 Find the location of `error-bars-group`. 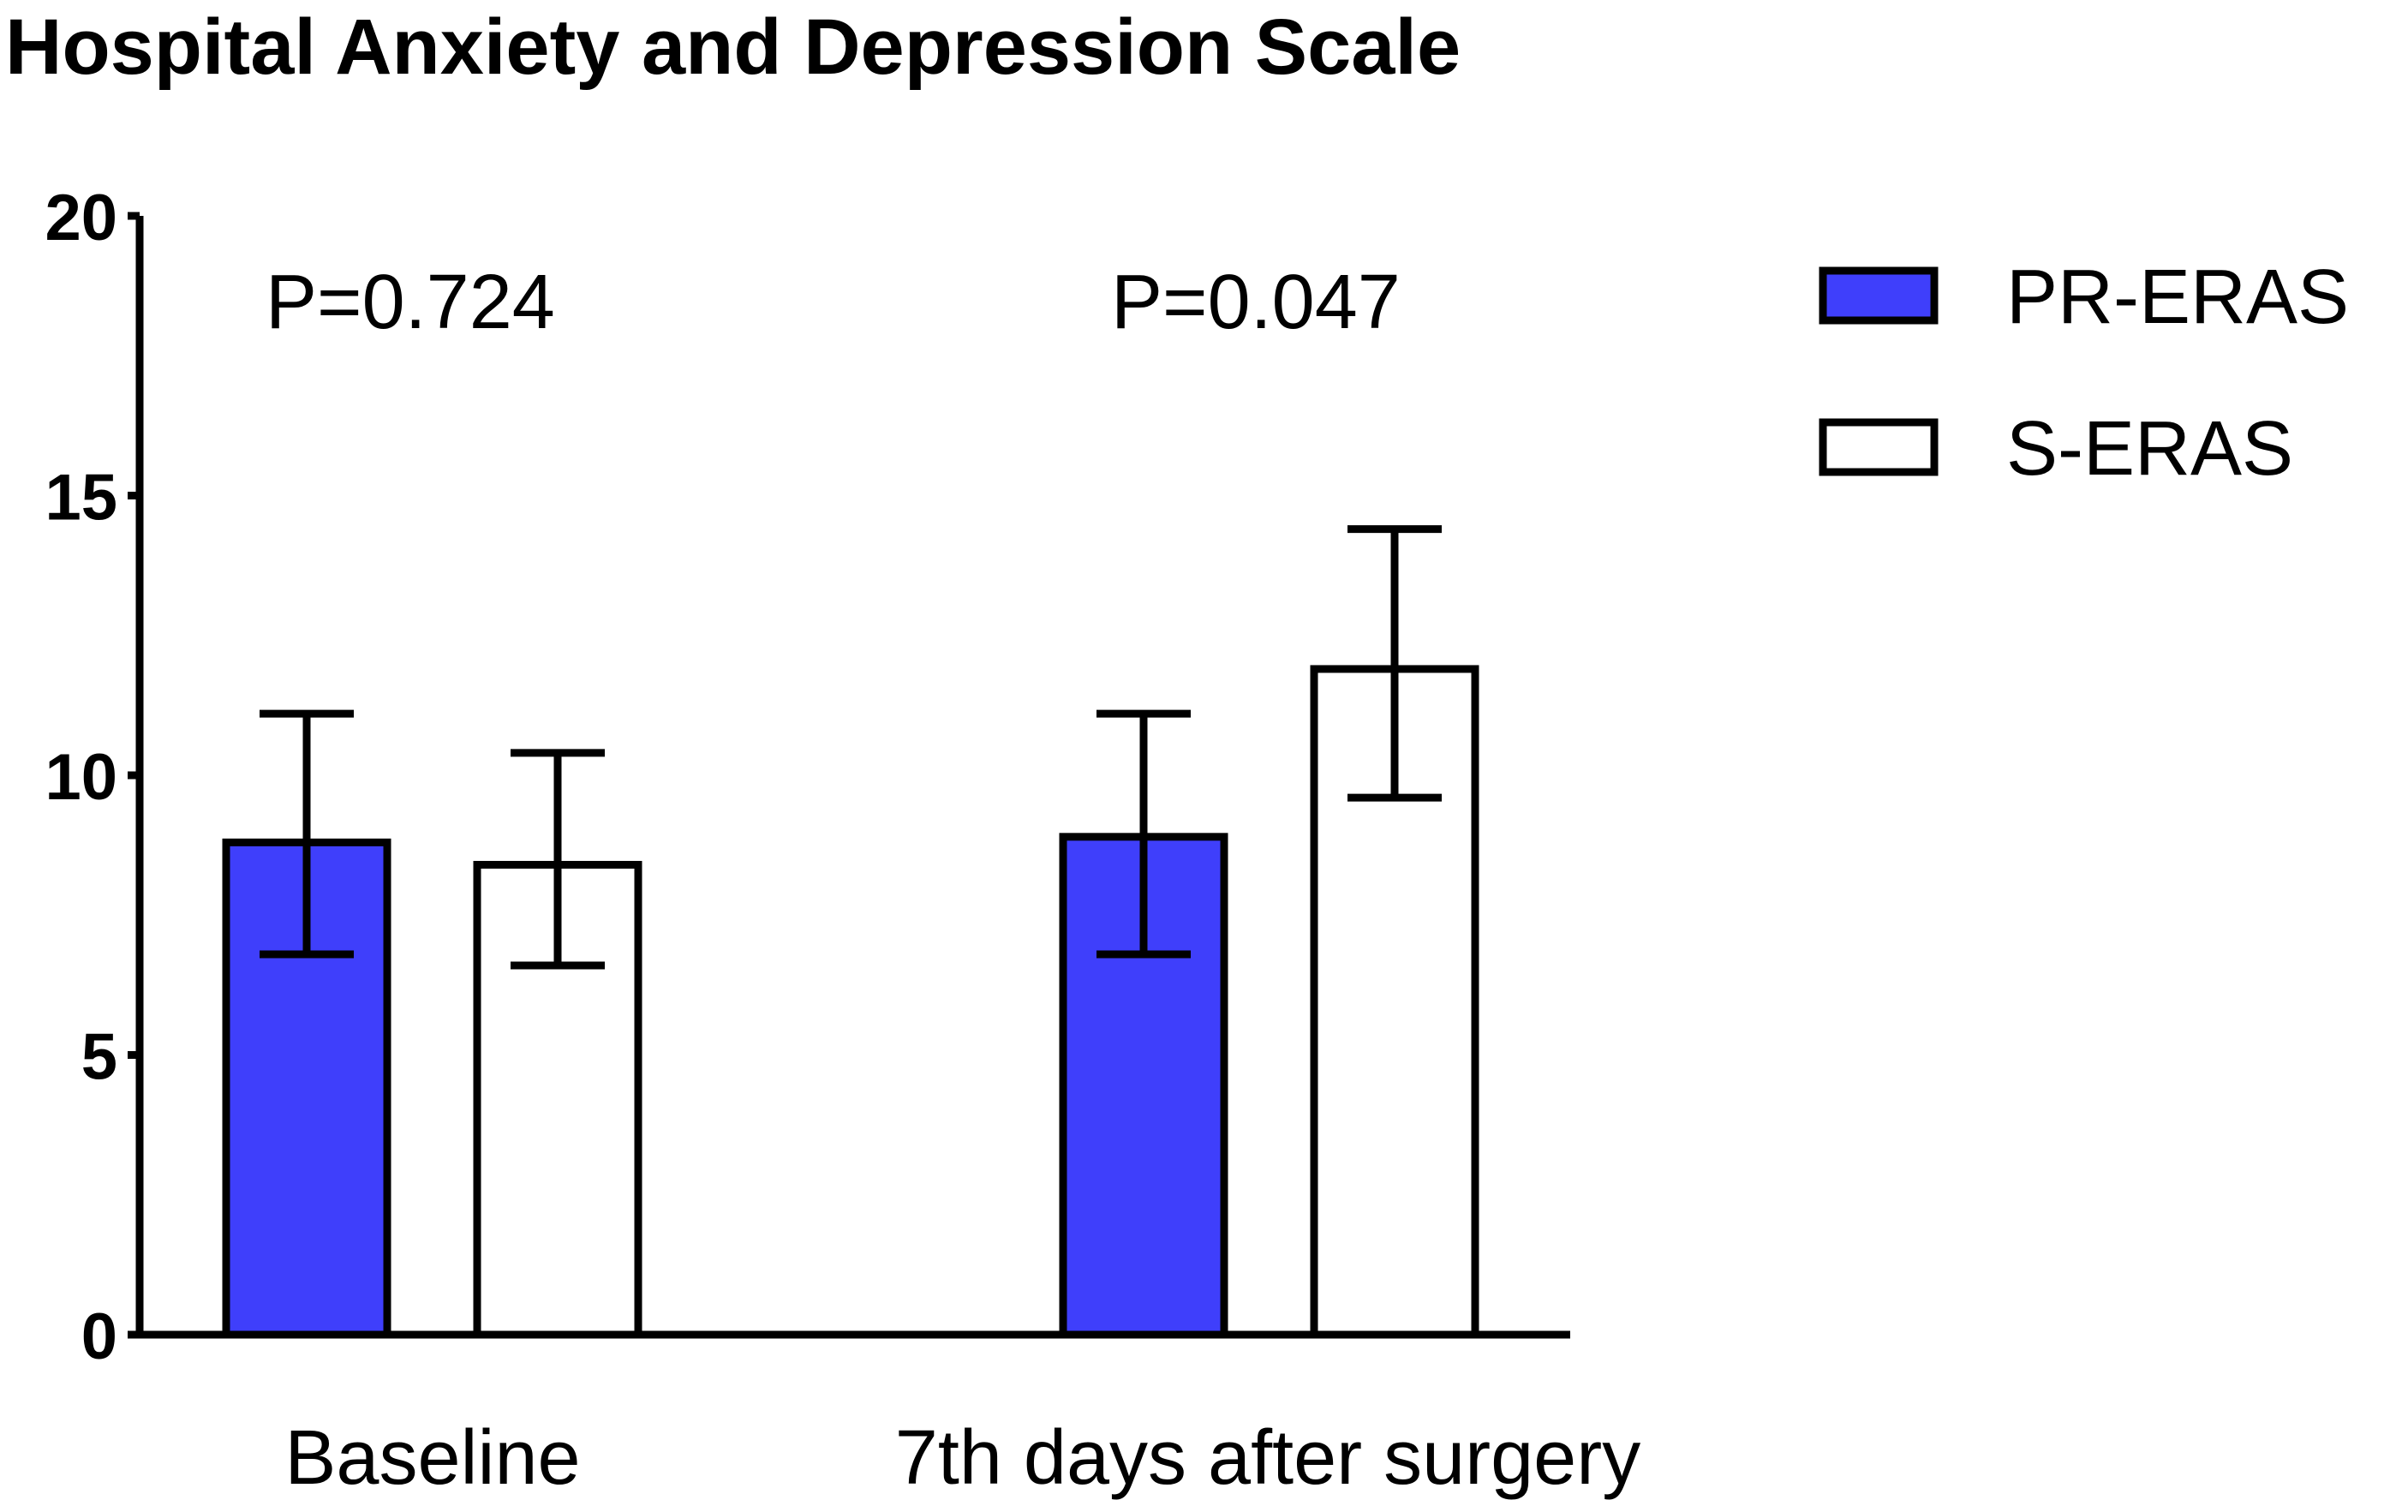

error-bars-group is located at coordinates (851, 747).